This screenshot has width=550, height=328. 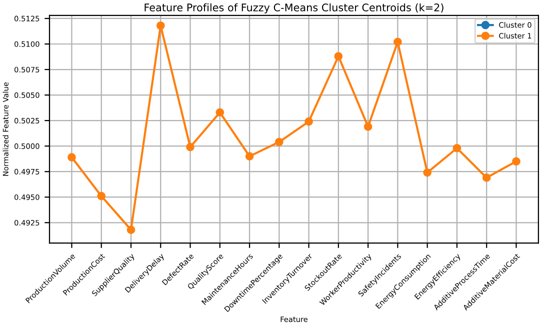 I want to click on chart-title: Feature Profiles of Fuzzy C-Means Cluster Centroids (k=2), so click(x=294, y=8).